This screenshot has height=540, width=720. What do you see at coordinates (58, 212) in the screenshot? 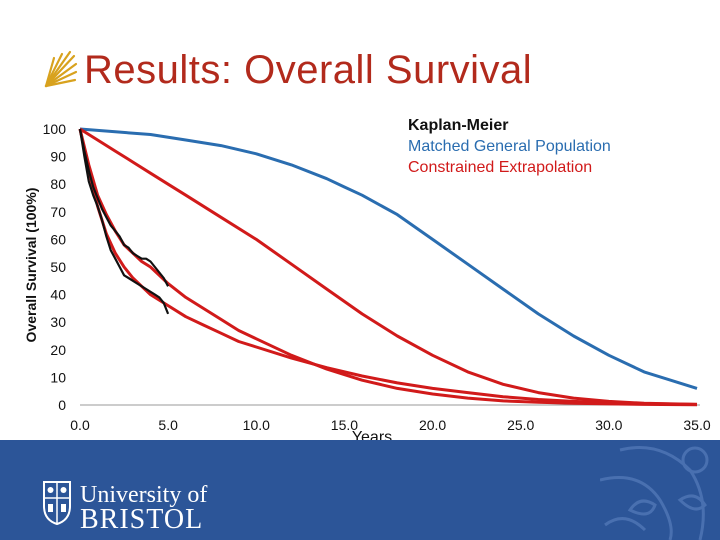
I see `y-tick-label: 70` at bounding box center [58, 212].